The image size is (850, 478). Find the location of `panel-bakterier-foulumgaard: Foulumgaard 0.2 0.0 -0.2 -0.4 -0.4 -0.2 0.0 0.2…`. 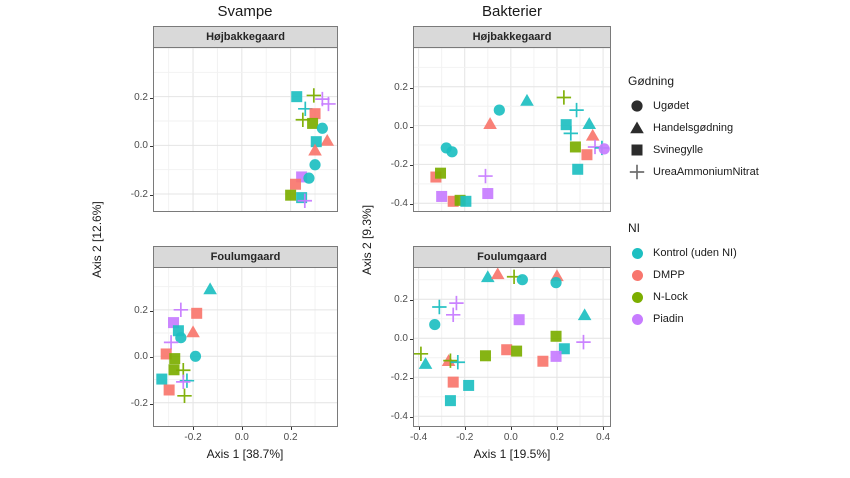

panel-bakterier-foulumgaard: Foulumgaard 0.2 0.0 -0.2 -0.4 -0.4 -0.2 0.0 0.2… is located at coordinates (501, 344).